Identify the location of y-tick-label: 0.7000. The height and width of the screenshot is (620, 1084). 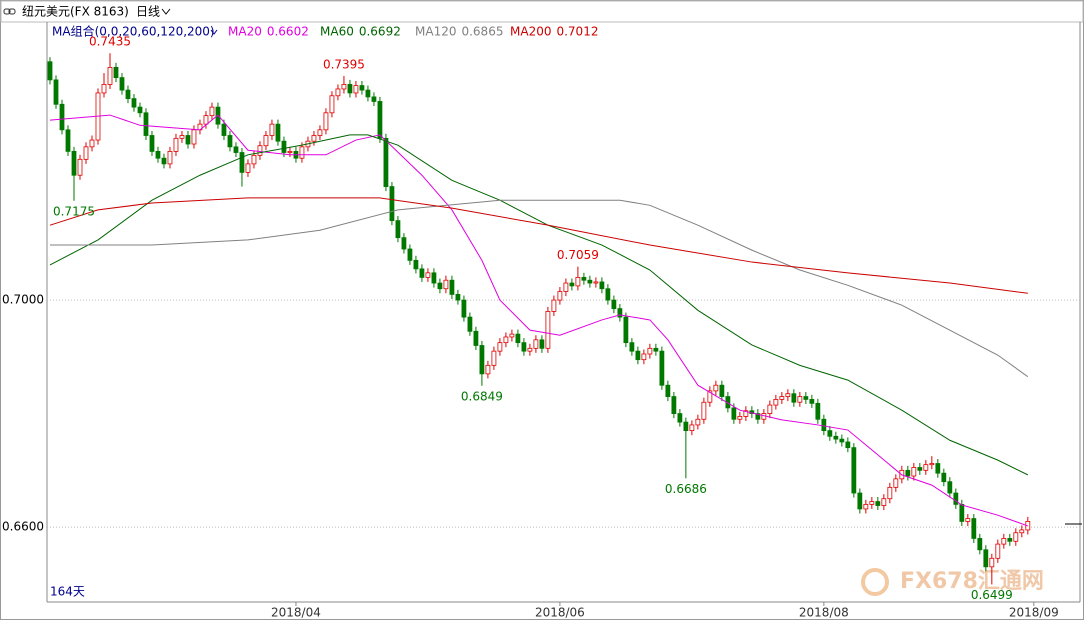
(23, 300).